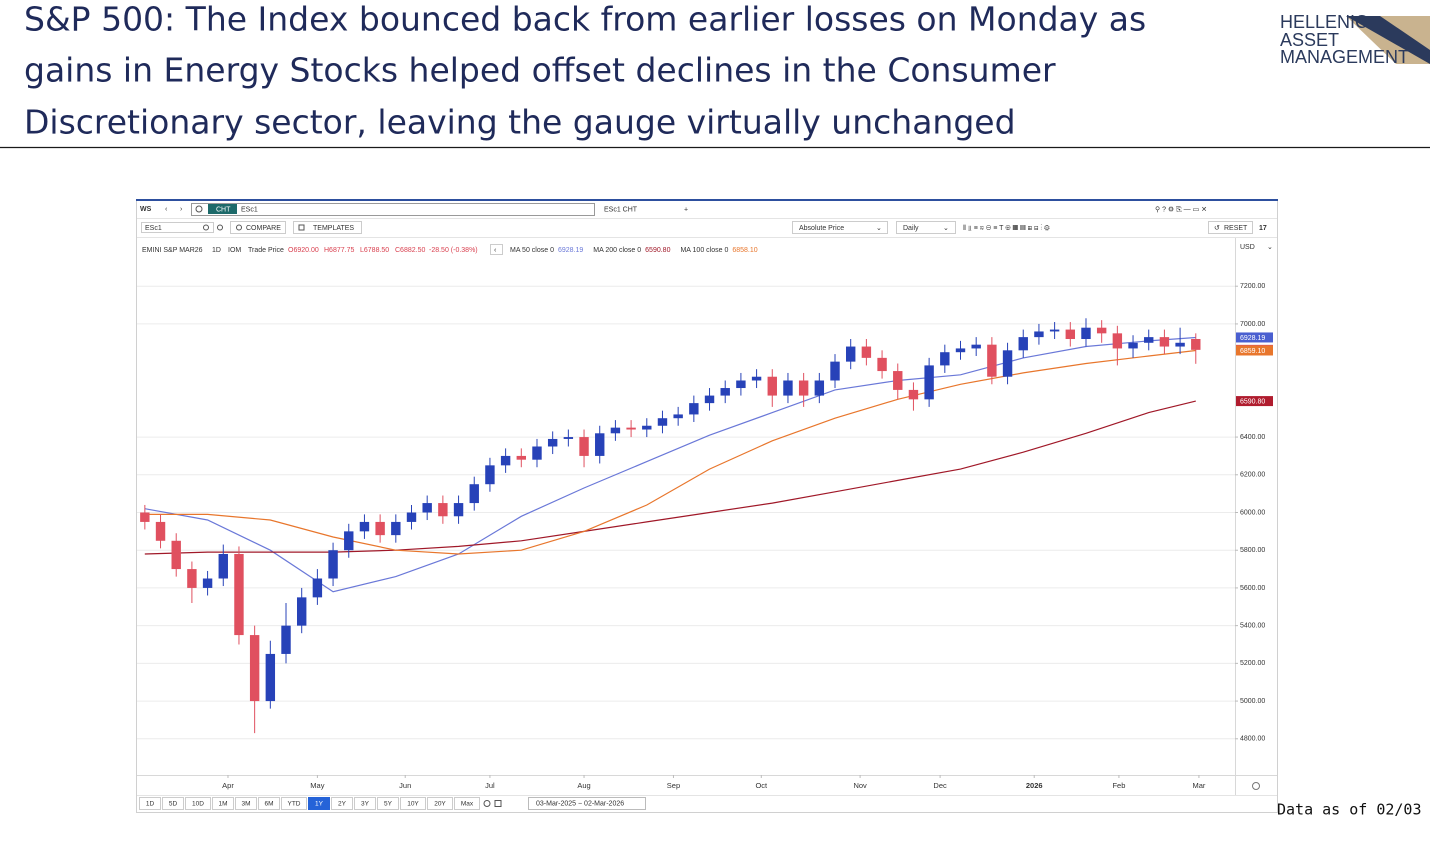  Describe the element at coordinates (1252, 338) in the screenshot. I see `price-tag-label: 6928.19` at that location.